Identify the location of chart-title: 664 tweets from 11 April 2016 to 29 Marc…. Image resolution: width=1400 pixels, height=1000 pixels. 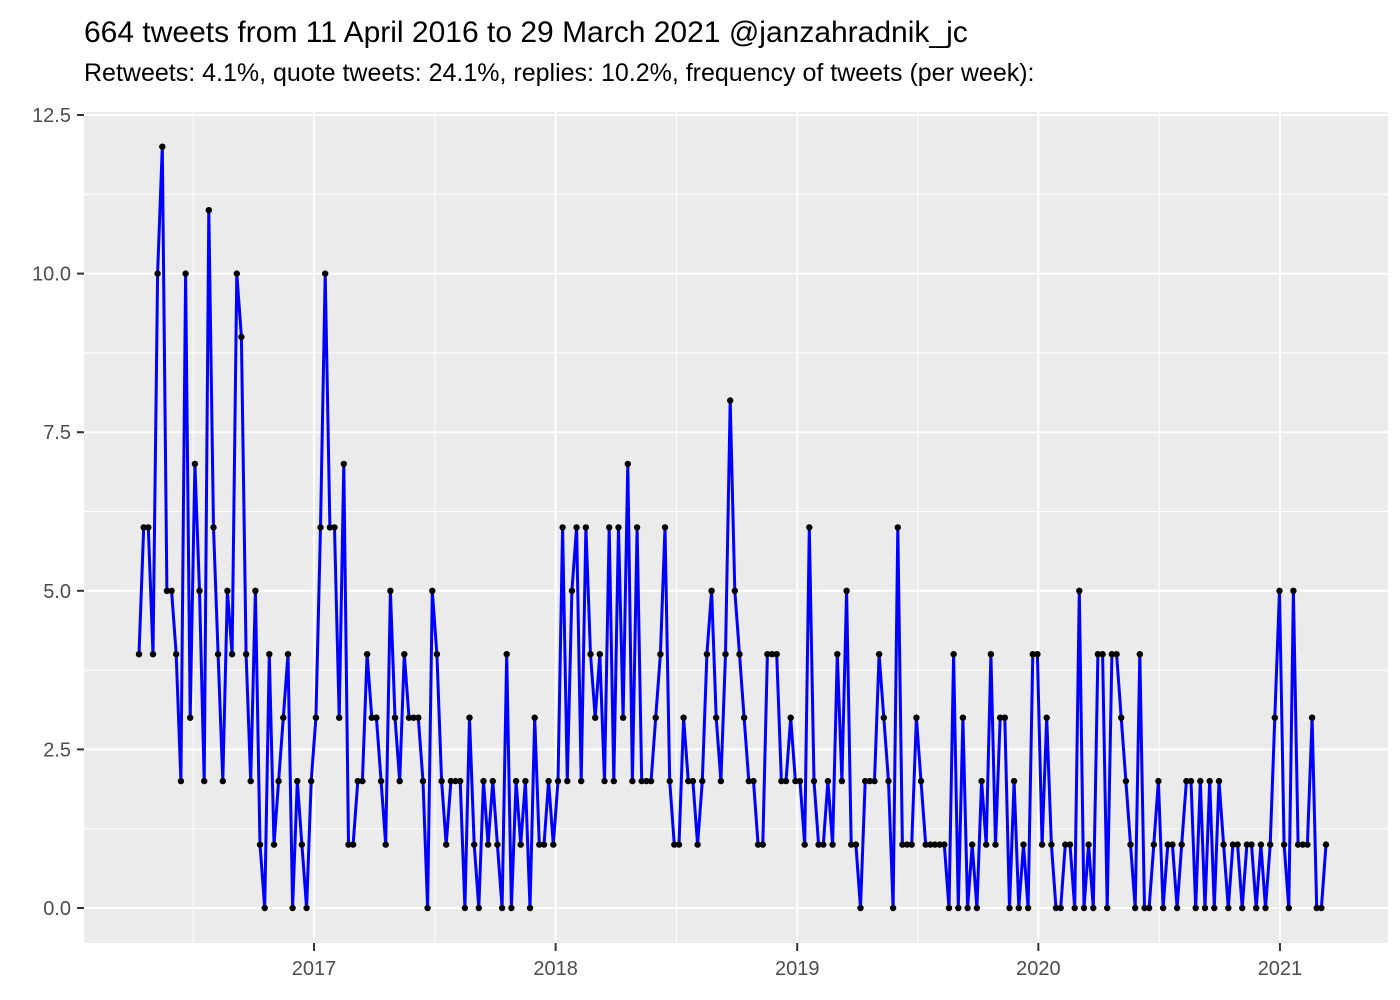
(526, 32).